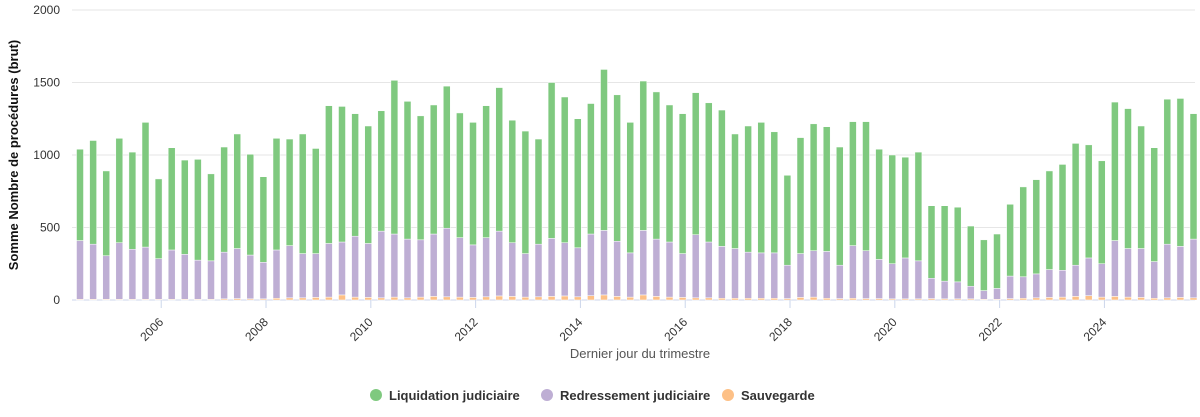 The image size is (1200, 417). I want to click on x-tick-label: 2016, so click(675, 329).